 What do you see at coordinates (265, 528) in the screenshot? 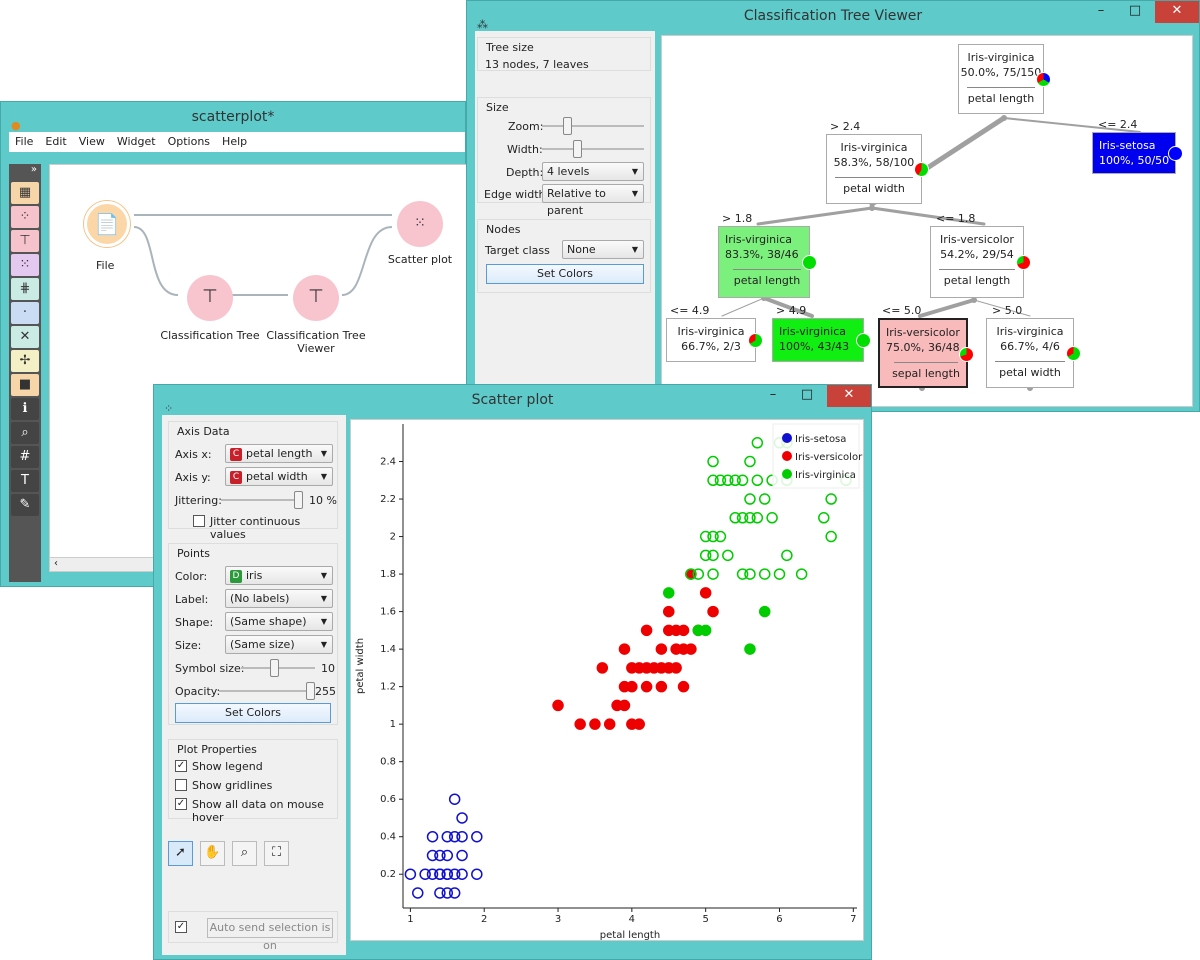
I see `jitter-continuous-checkbox: Jitter continuous values` at bounding box center [265, 528].